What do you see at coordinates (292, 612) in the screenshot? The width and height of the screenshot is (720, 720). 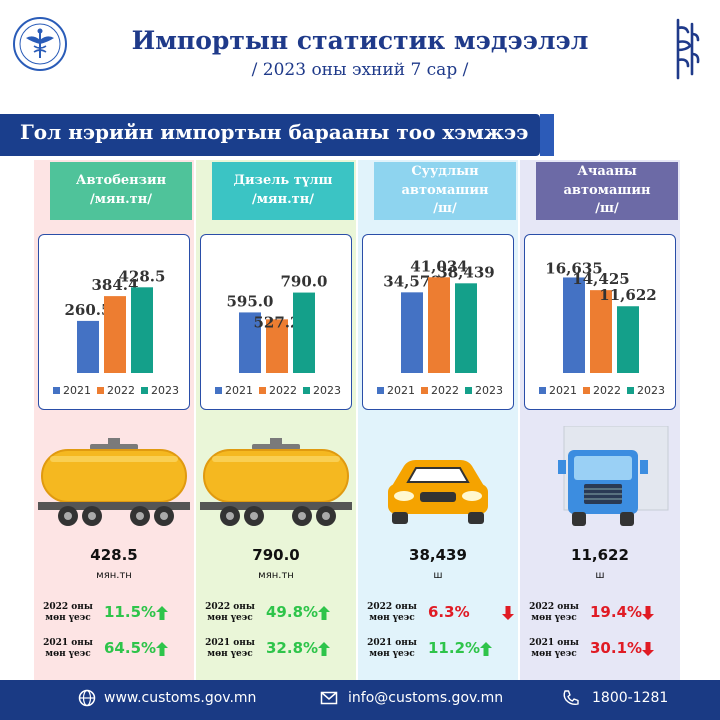 I see `comparison-value: 49.8%` at bounding box center [292, 612].